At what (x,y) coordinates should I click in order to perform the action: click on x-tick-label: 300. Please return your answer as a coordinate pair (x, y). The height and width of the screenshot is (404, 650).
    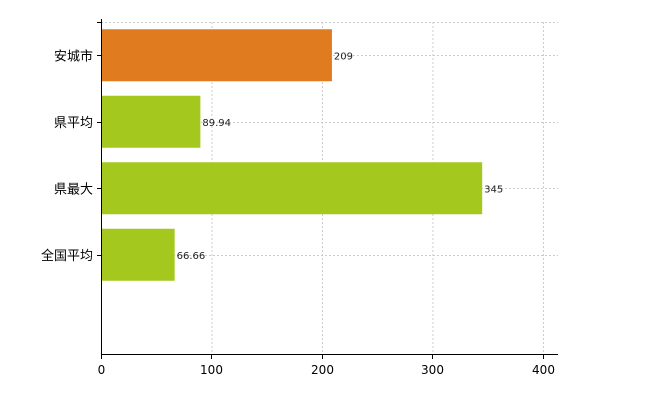
    Looking at the image, I should click on (432, 370).